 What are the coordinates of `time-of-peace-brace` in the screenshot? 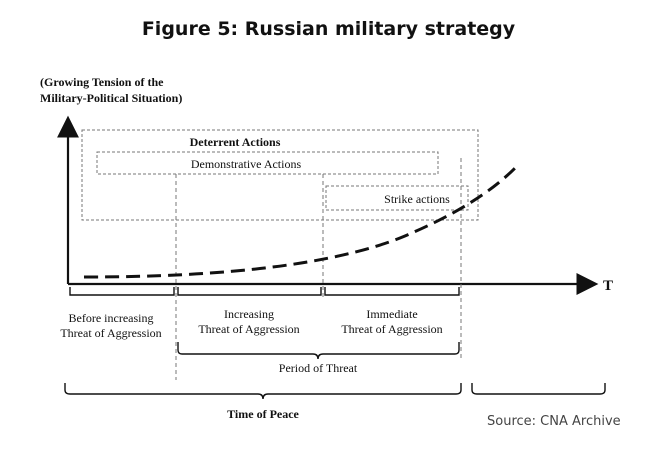 It's located at (263, 391).